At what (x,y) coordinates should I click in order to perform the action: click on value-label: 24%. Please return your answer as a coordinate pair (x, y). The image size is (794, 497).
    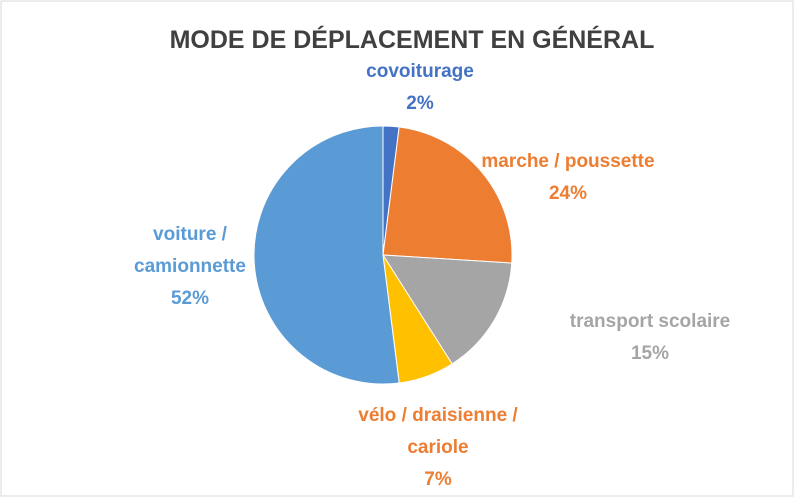
    Looking at the image, I should click on (568, 193).